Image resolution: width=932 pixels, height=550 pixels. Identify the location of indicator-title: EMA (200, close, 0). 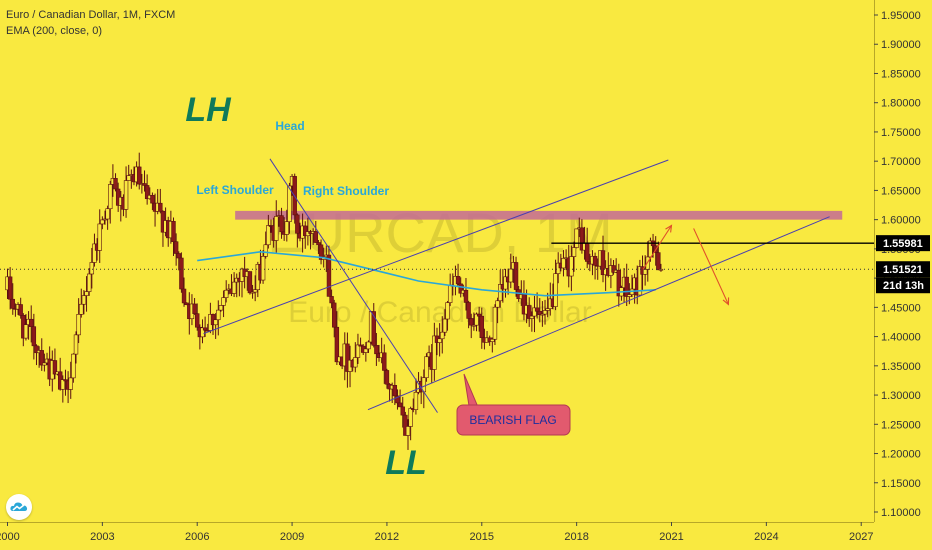
(54, 31).